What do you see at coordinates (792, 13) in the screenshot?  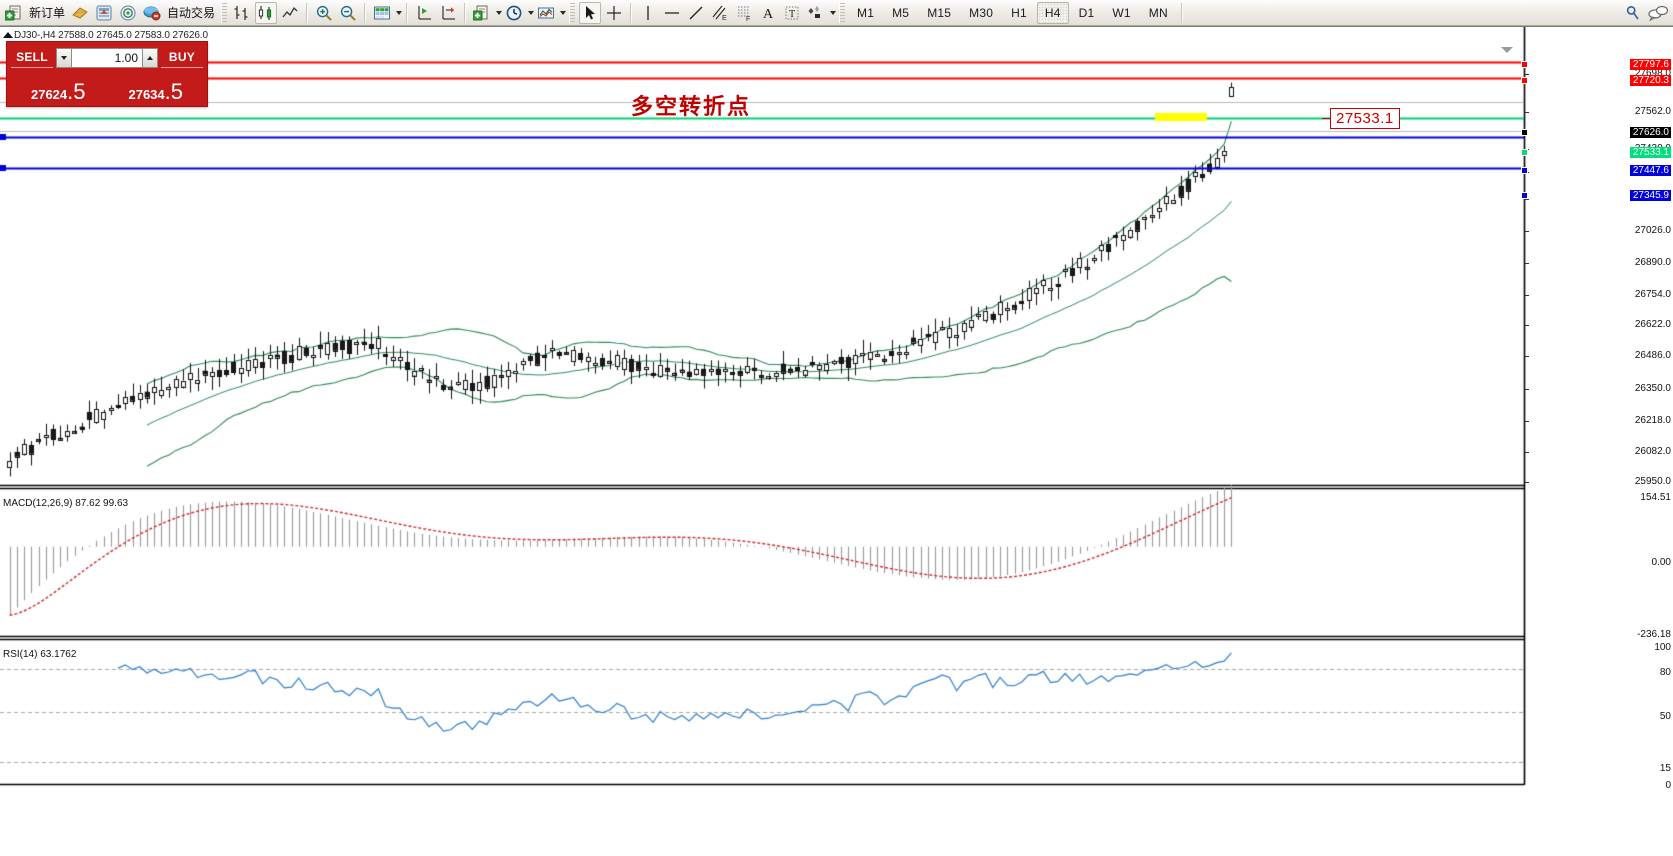 I see `text-box-icon: T` at bounding box center [792, 13].